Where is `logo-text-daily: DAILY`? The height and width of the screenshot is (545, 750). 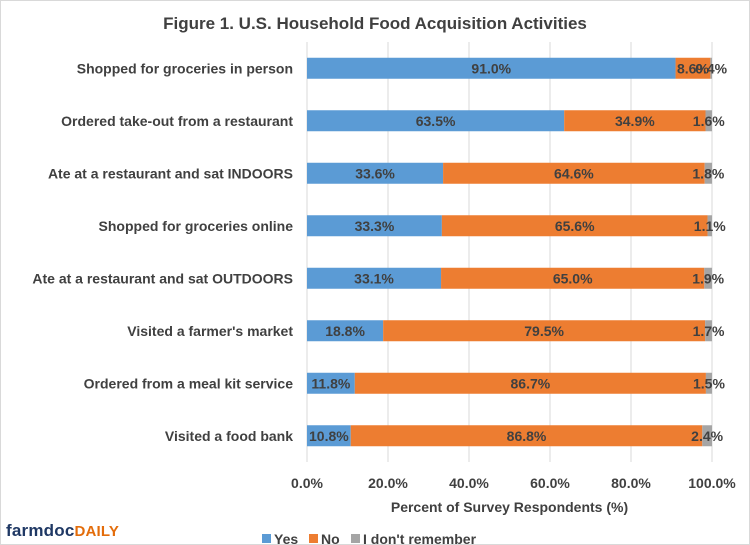
logo-text-daily: DAILY is located at coordinates (97, 531).